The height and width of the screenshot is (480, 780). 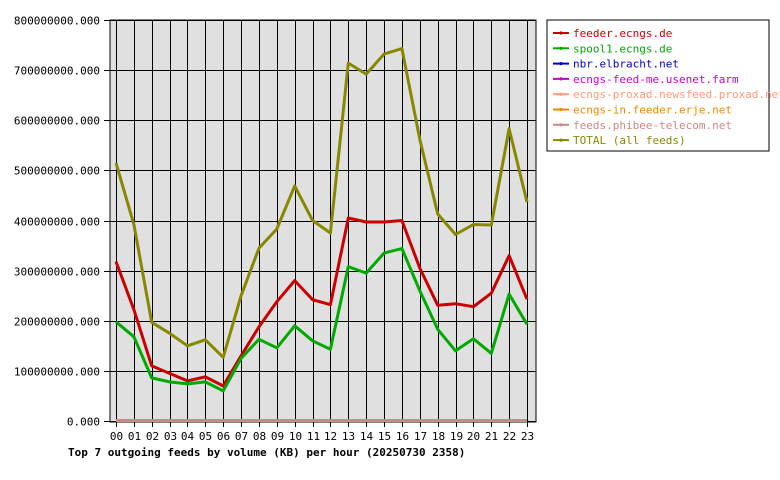 I want to click on legend-label: ecngs-proxad.newsfeed.proxad.net, so click(x=676, y=94).